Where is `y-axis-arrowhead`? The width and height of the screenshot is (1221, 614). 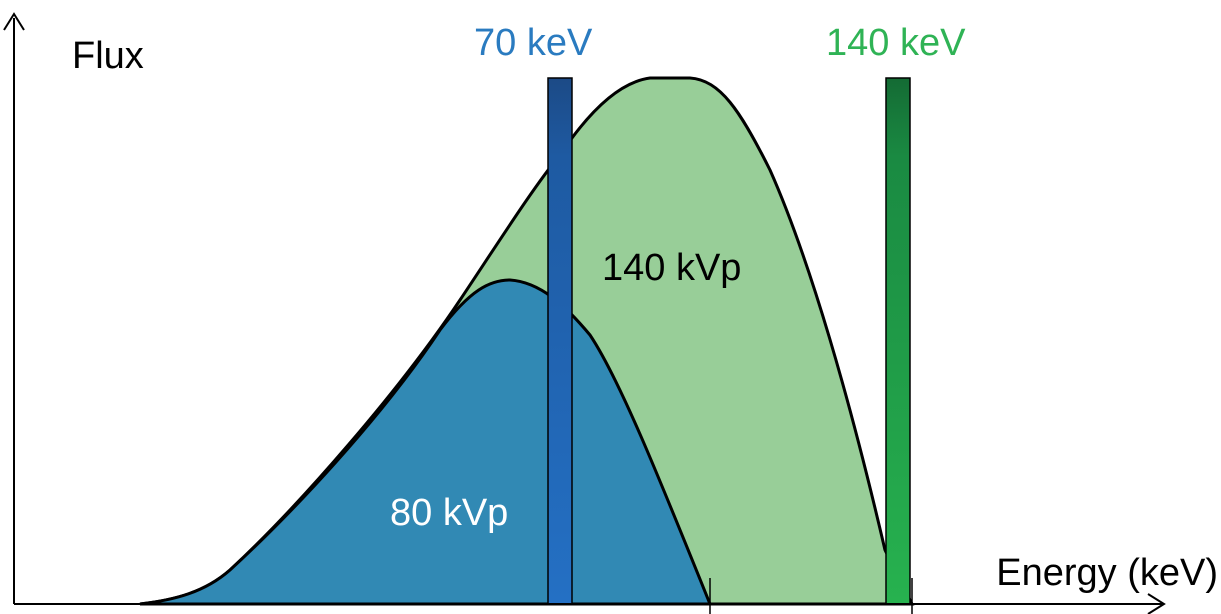 y-axis-arrowhead is located at coordinates (14, 21).